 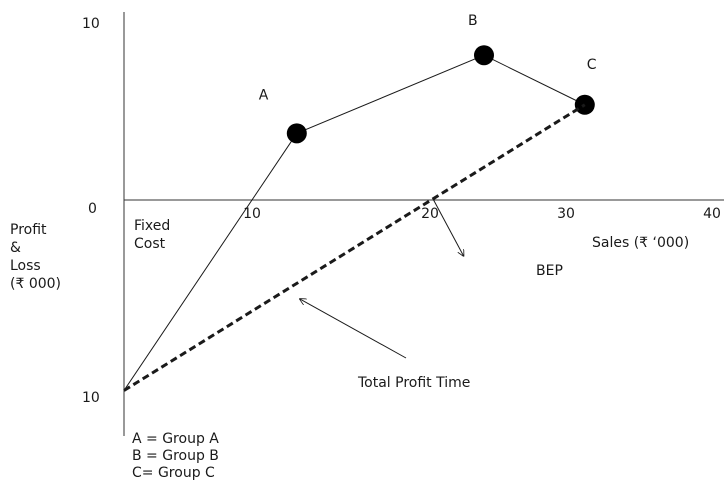 What do you see at coordinates (296, 133) in the screenshot?
I see `point-a` at bounding box center [296, 133].